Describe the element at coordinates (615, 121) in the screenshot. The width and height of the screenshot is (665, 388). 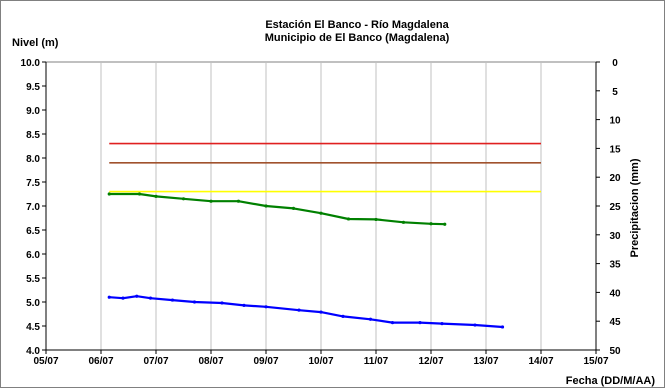
I see `y2-tick-label: 10` at that location.